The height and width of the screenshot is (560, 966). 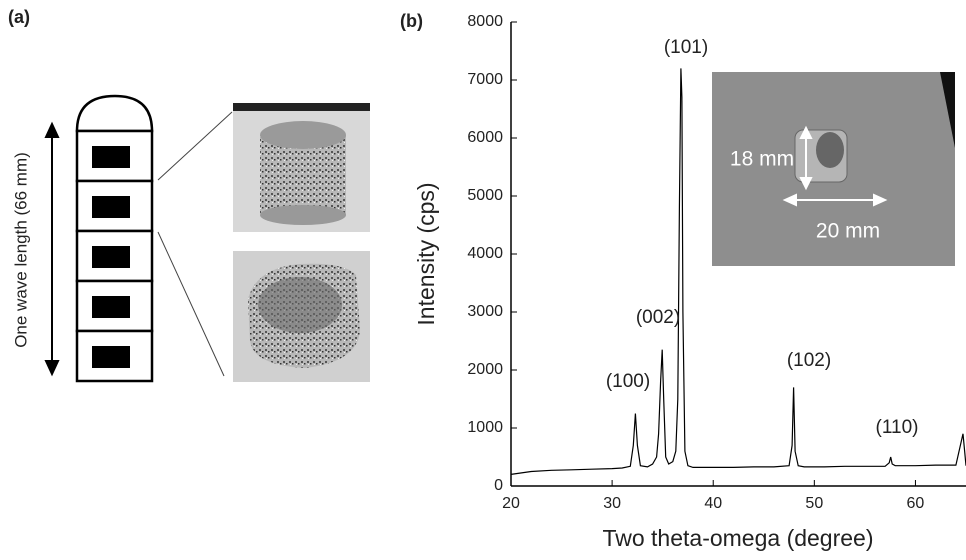 I want to click on inset-photo, so click(x=833, y=169).